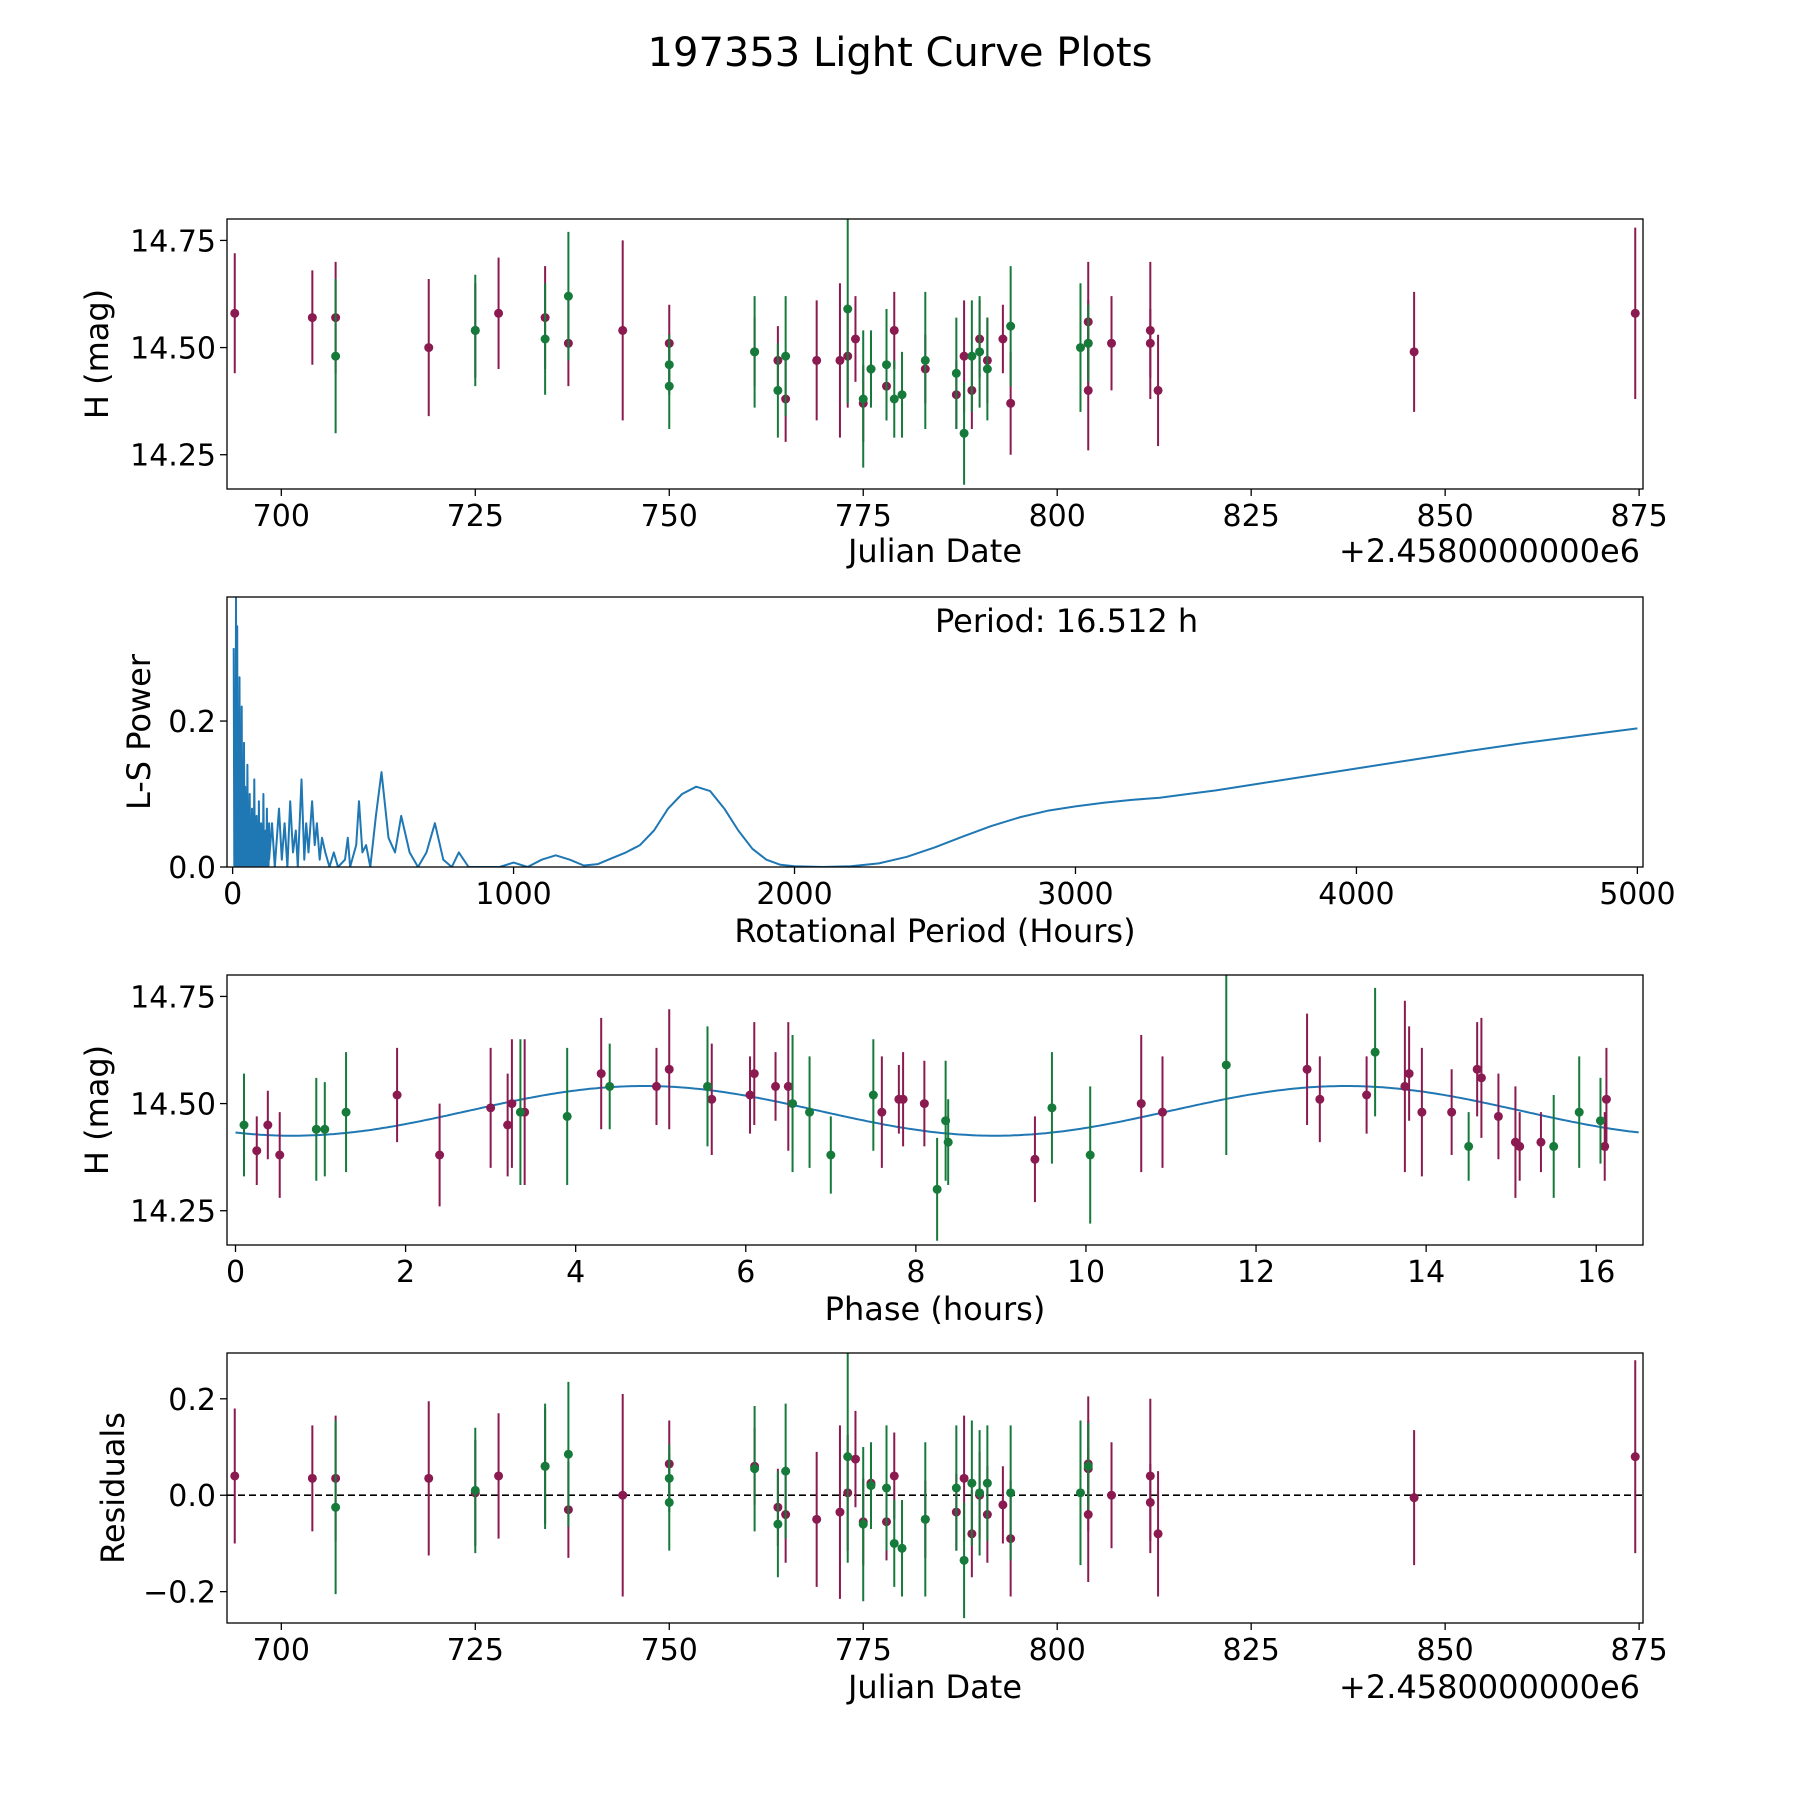 The image size is (1800, 1800). I want to click on periodogram-xlabel: Rotational Period (Hours), so click(934, 931).